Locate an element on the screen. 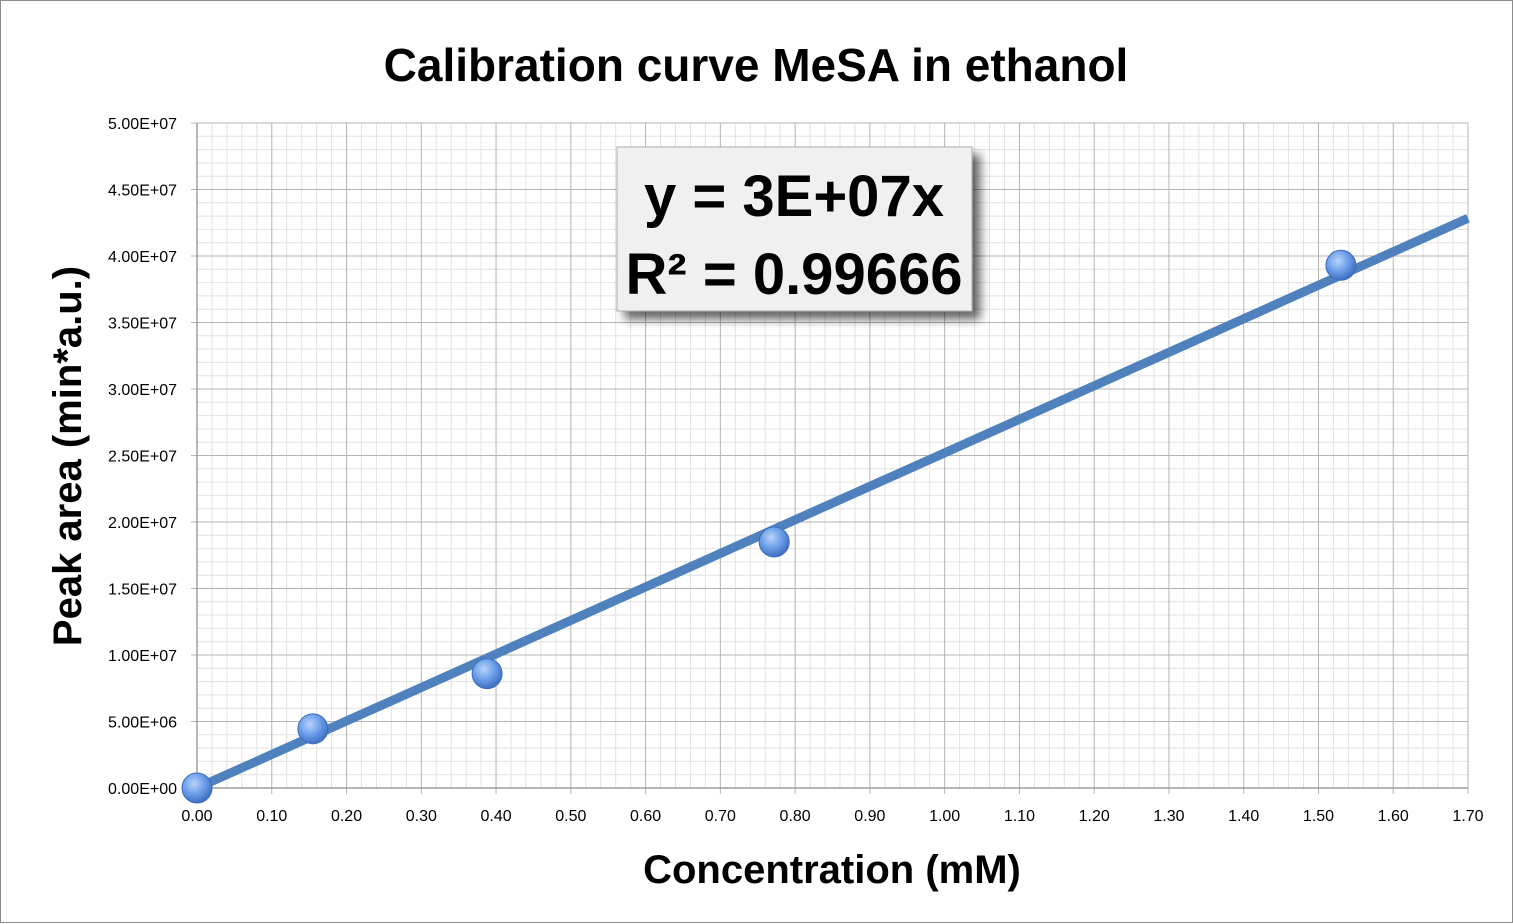  x-tick-label: 0.70 is located at coordinates (720, 816).